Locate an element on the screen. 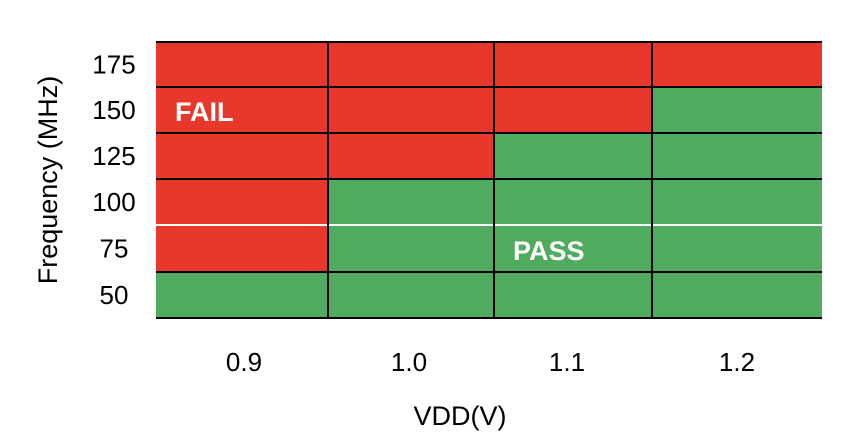 The image size is (868, 440). x-tick-label: 1.1 is located at coordinates (567, 362).